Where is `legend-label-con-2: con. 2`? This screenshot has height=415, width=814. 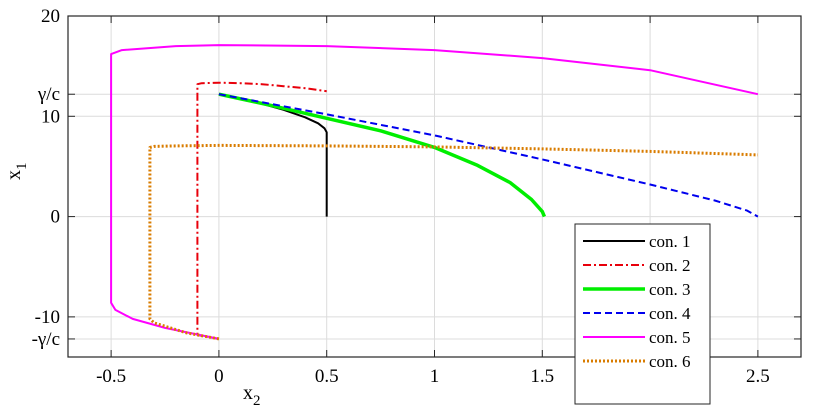
legend-label-con-2: con. 2 is located at coordinates (670, 265).